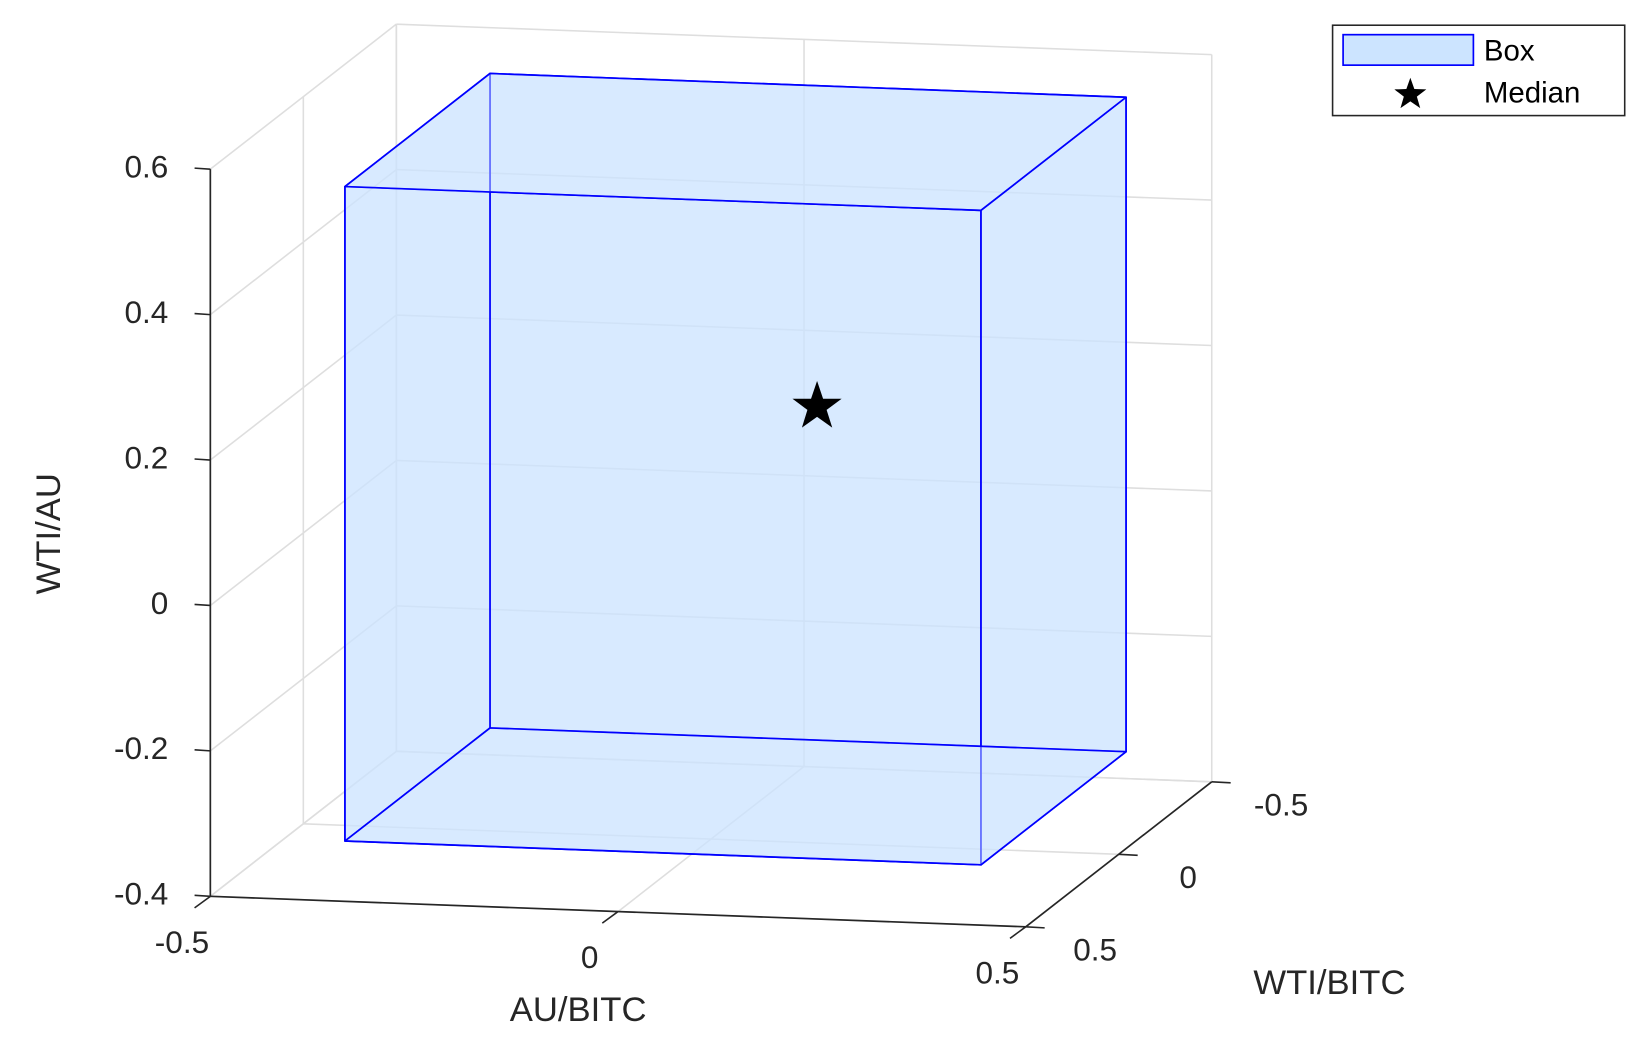 This screenshot has width=1648, height=1055. I want to click on legend-box, so click(1478, 70).